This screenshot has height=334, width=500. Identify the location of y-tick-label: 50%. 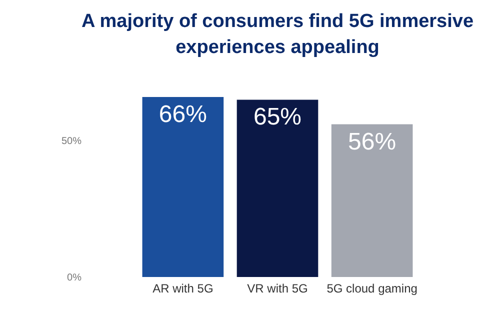
(71, 142).